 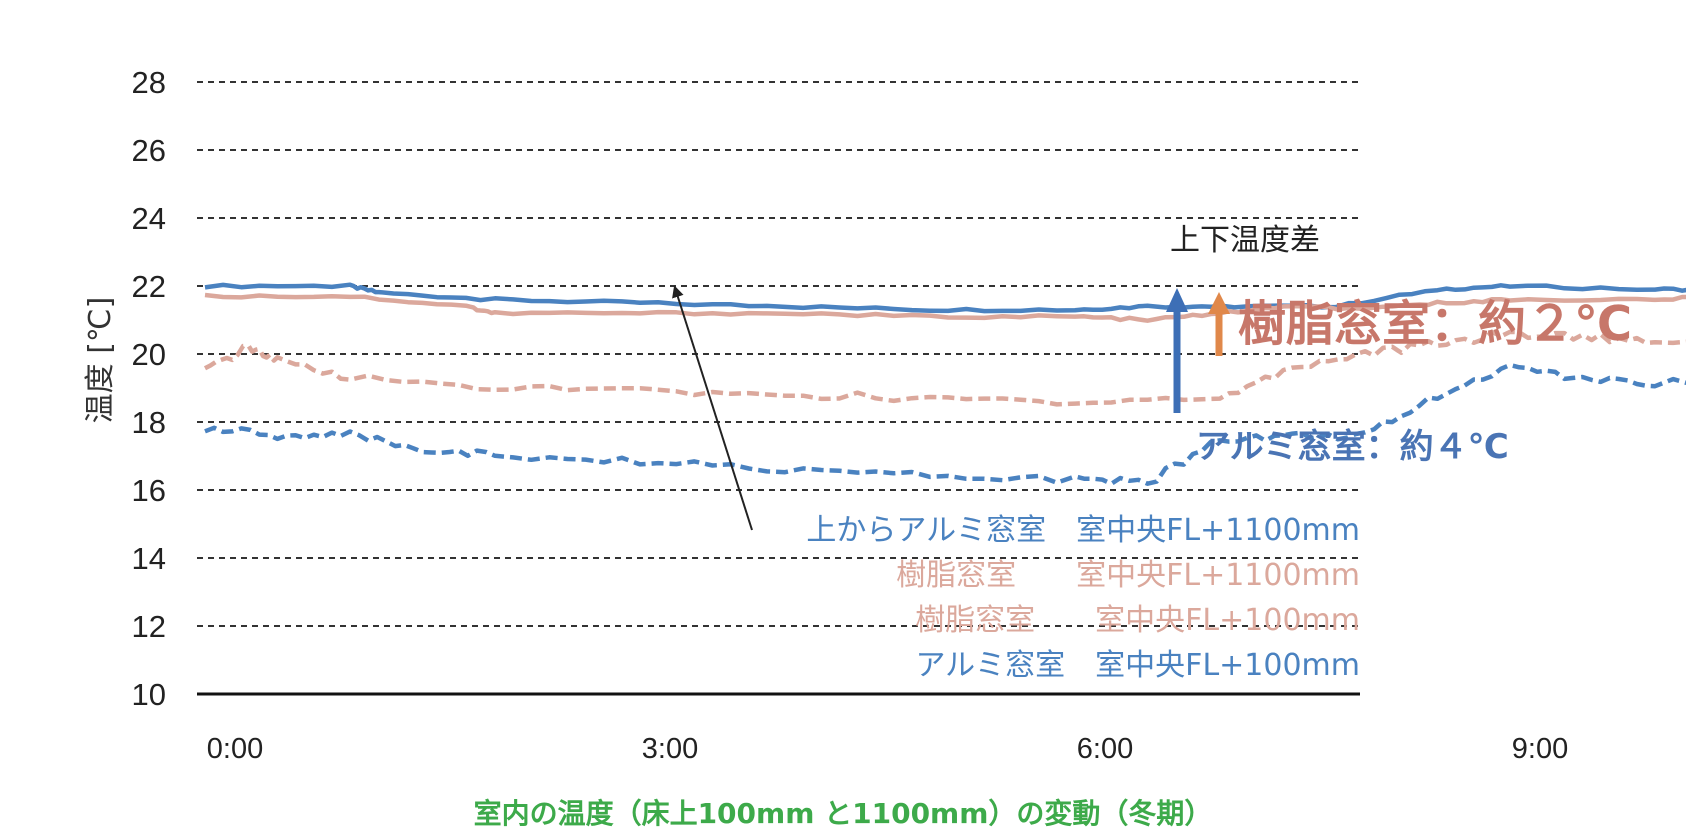 What do you see at coordinates (149, 422) in the screenshot?
I see `y-tick-label: 18` at bounding box center [149, 422].